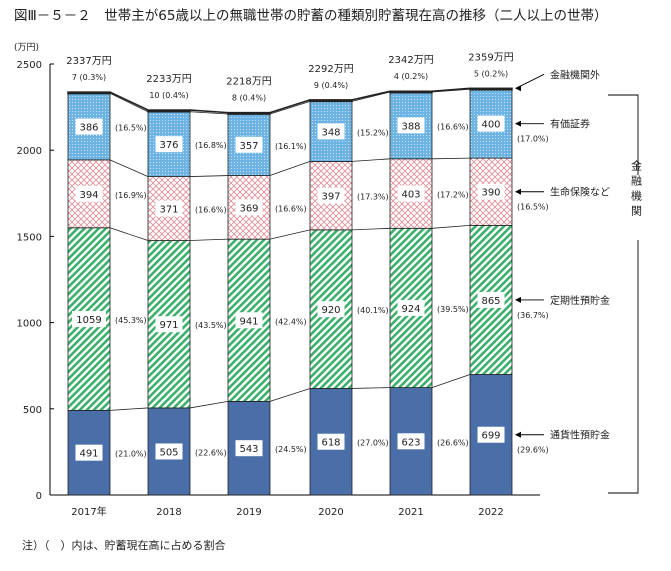 The height and width of the screenshot is (571, 671). I want to click on value-label: 924, so click(410, 309).